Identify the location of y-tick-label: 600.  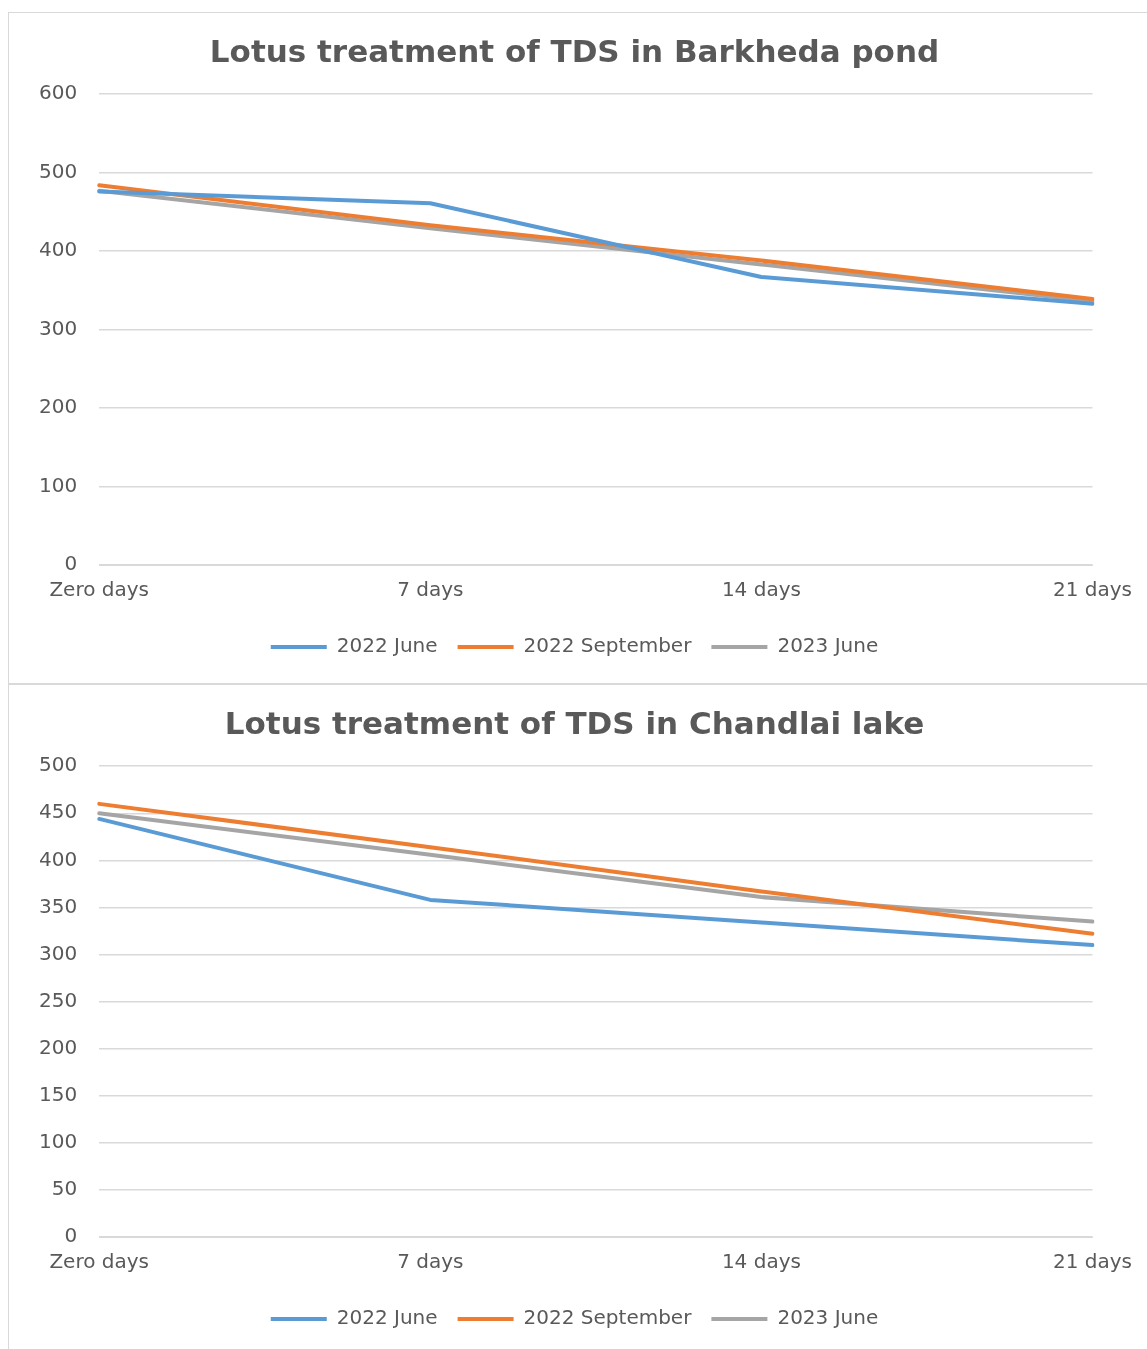
(58, 92).